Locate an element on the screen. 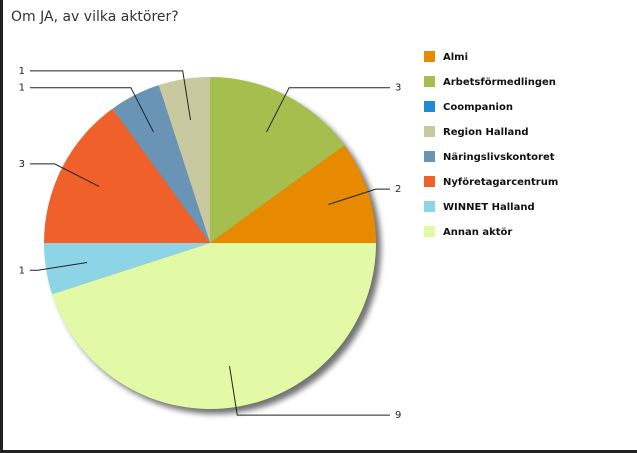 This screenshot has width=637, height=453. legend-label: Nyföretagarcentrum is located at coordinates (500, 182).